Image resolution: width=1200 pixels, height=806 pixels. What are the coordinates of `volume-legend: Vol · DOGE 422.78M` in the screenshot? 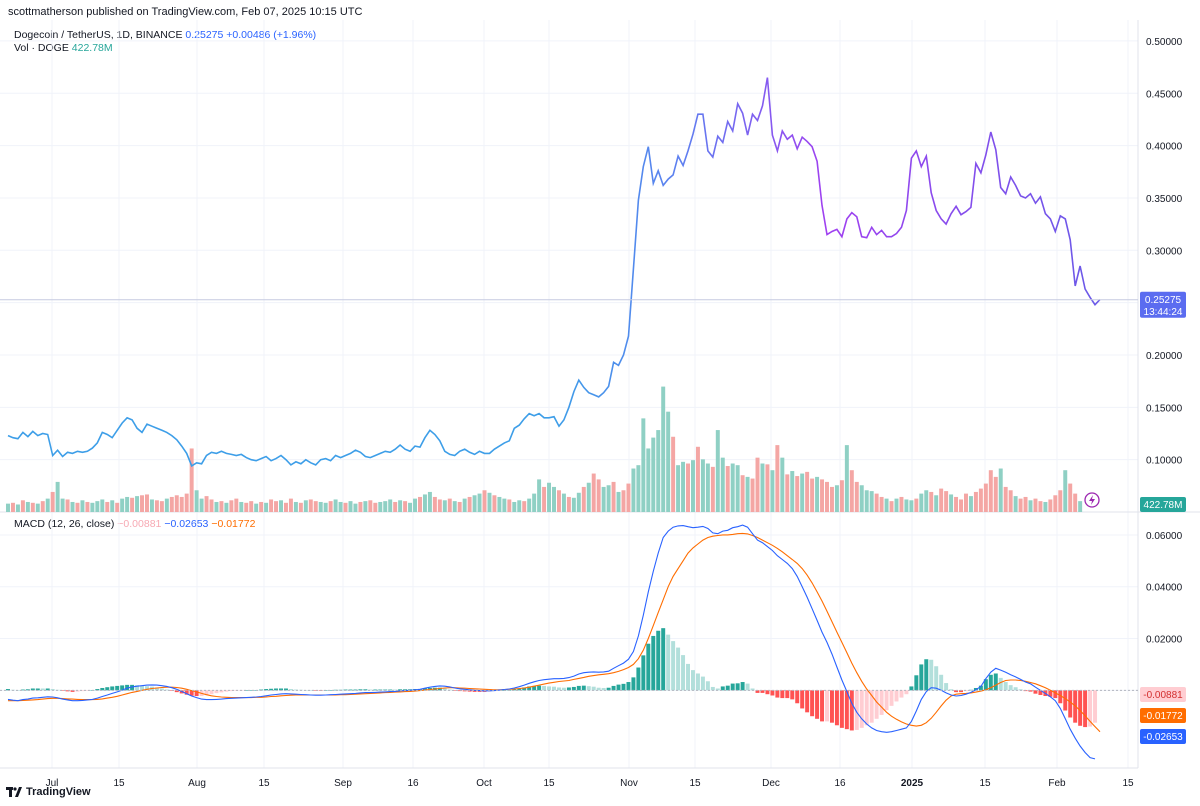 It's located at (63, 48).